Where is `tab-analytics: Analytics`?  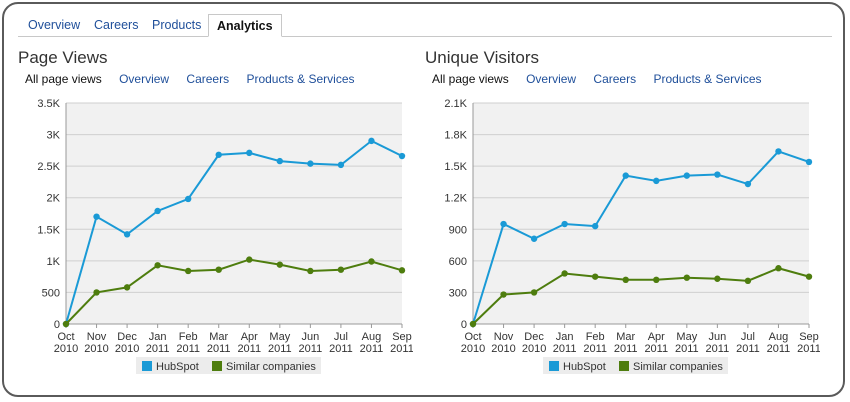 tab-analytics: Analytics is located at coordinates (245, 25).